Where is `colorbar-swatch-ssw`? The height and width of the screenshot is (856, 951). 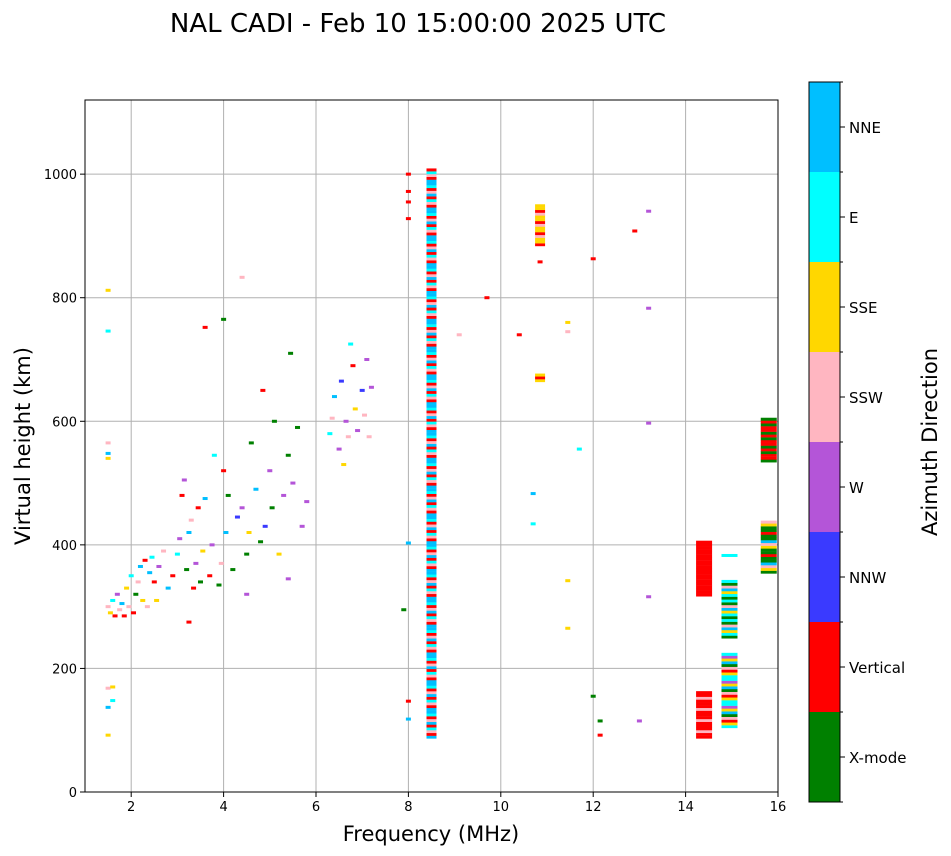
colorbar-swatch-ssw is located at coordinates (824, 397).